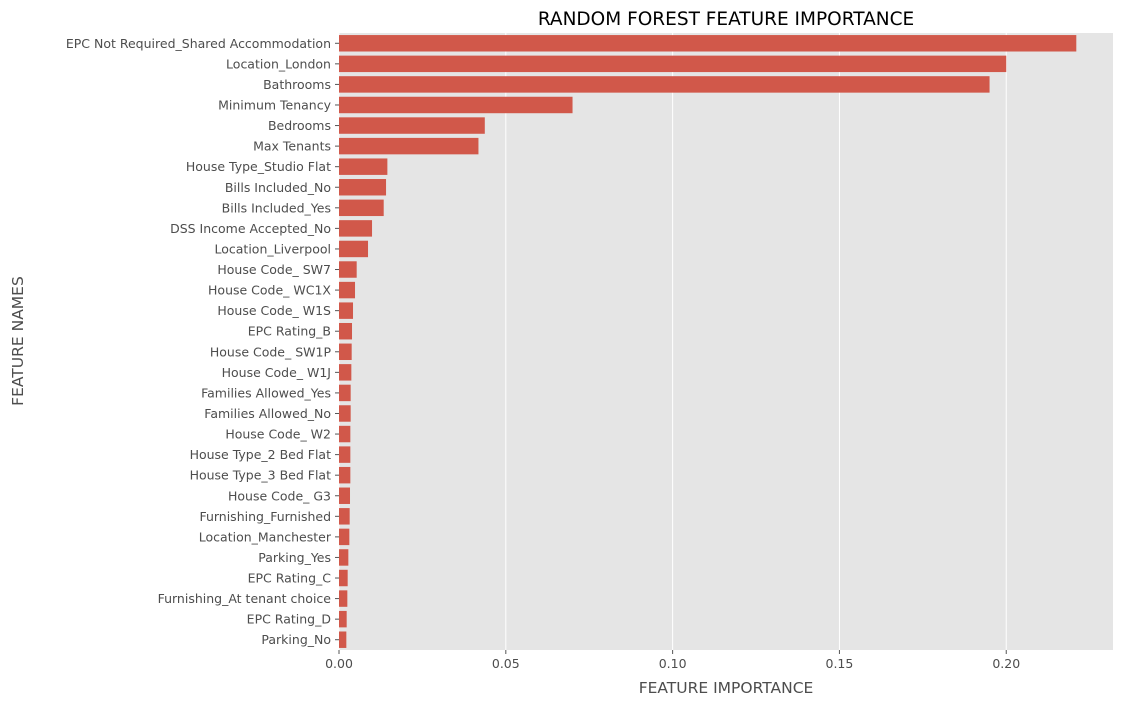 The height and width of the screenshot is (706, 1123). I want to click on y-tick-label: Location_Liverpool, so click(273, 248).